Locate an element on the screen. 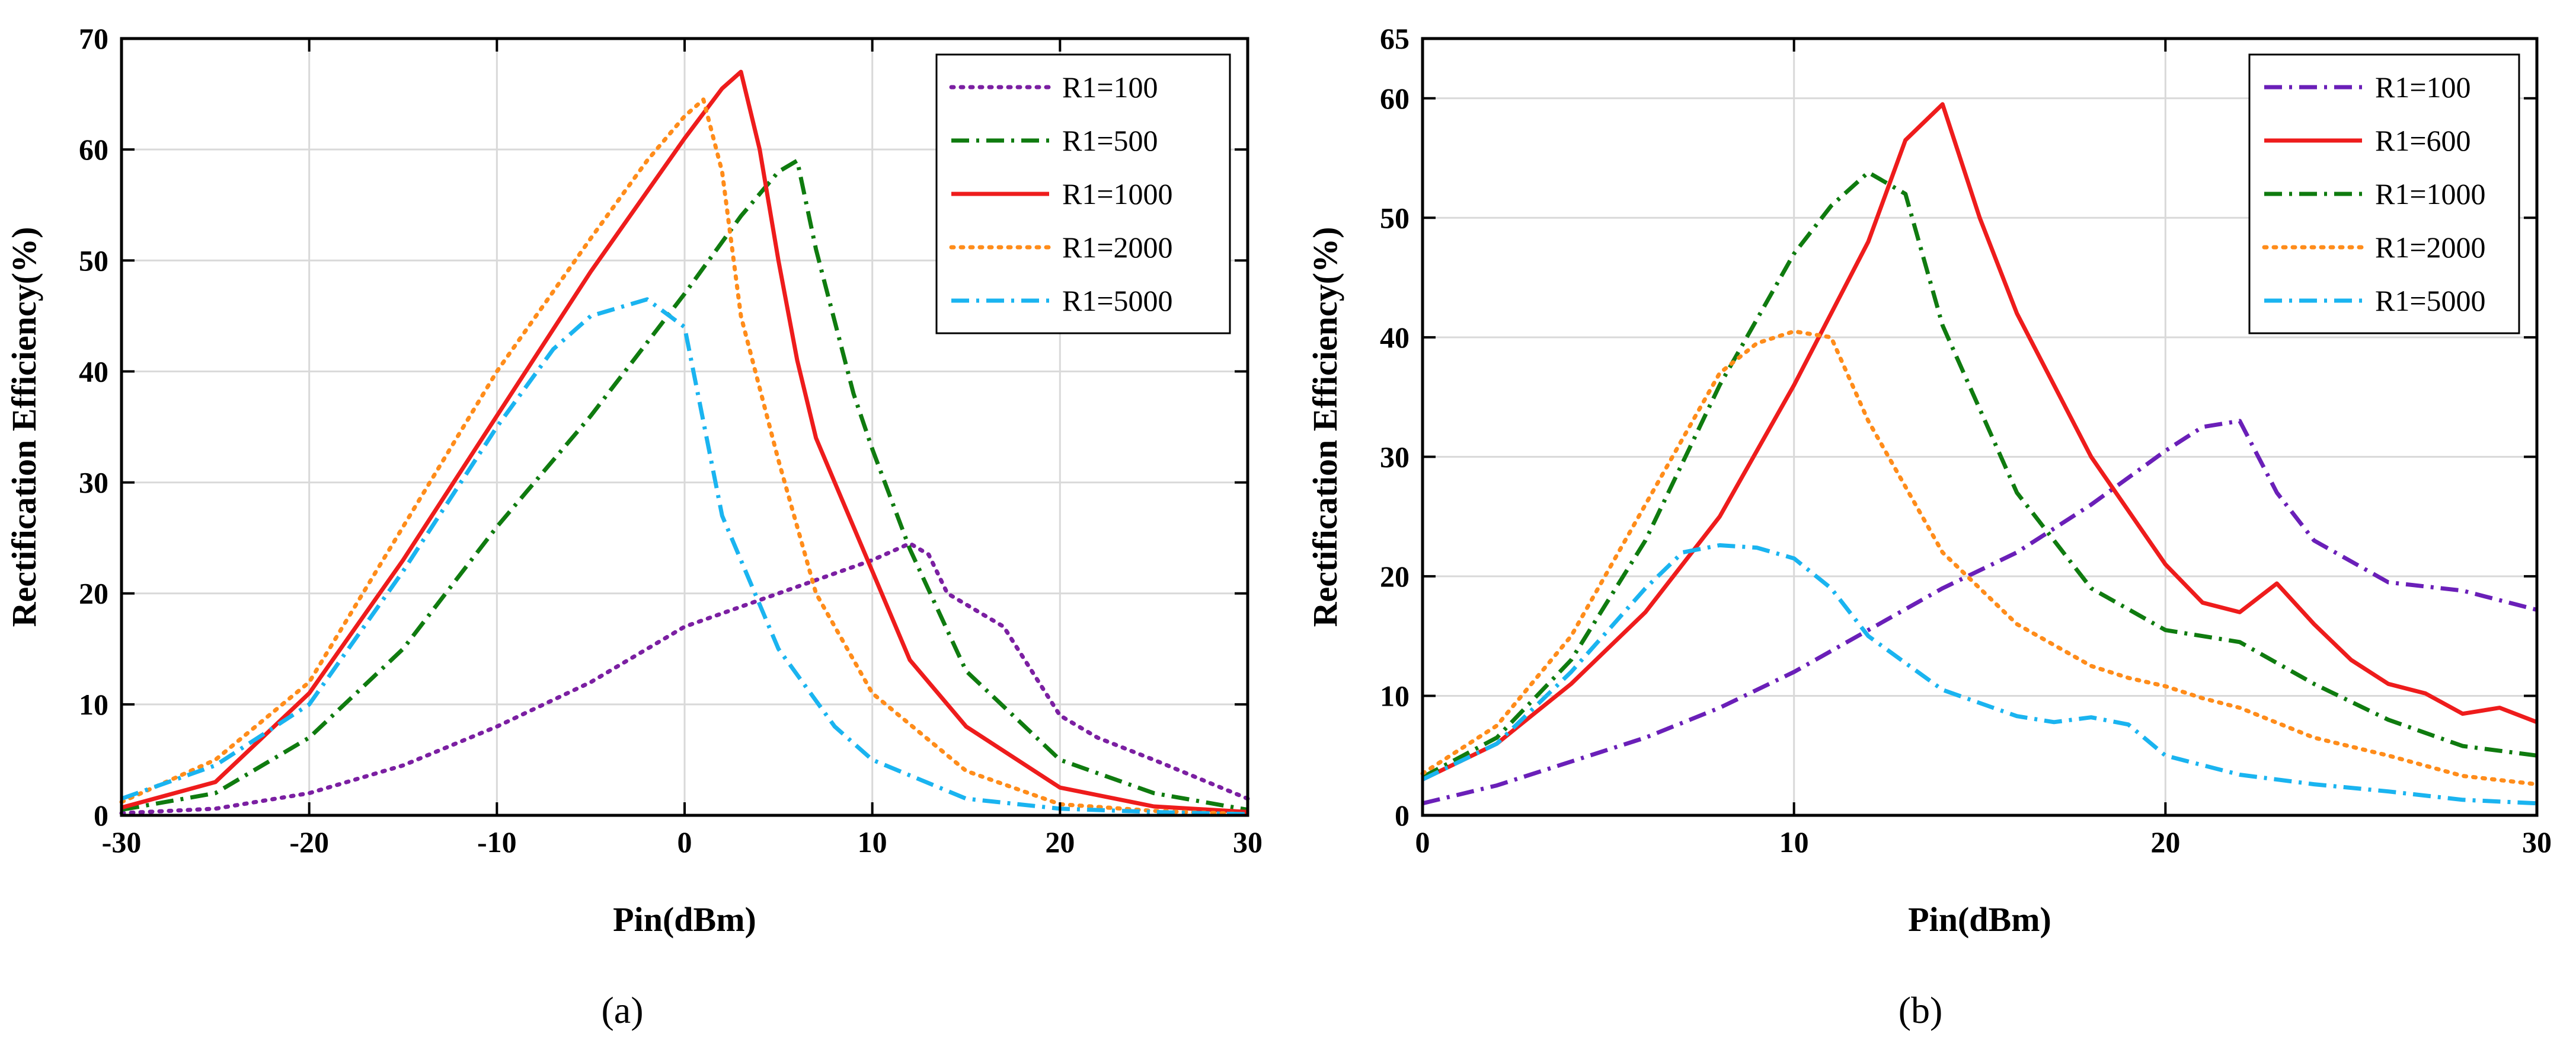 This screenshot has height=1046, width=2576. panel-label: (b) is located at coordinates (1921, 1010).